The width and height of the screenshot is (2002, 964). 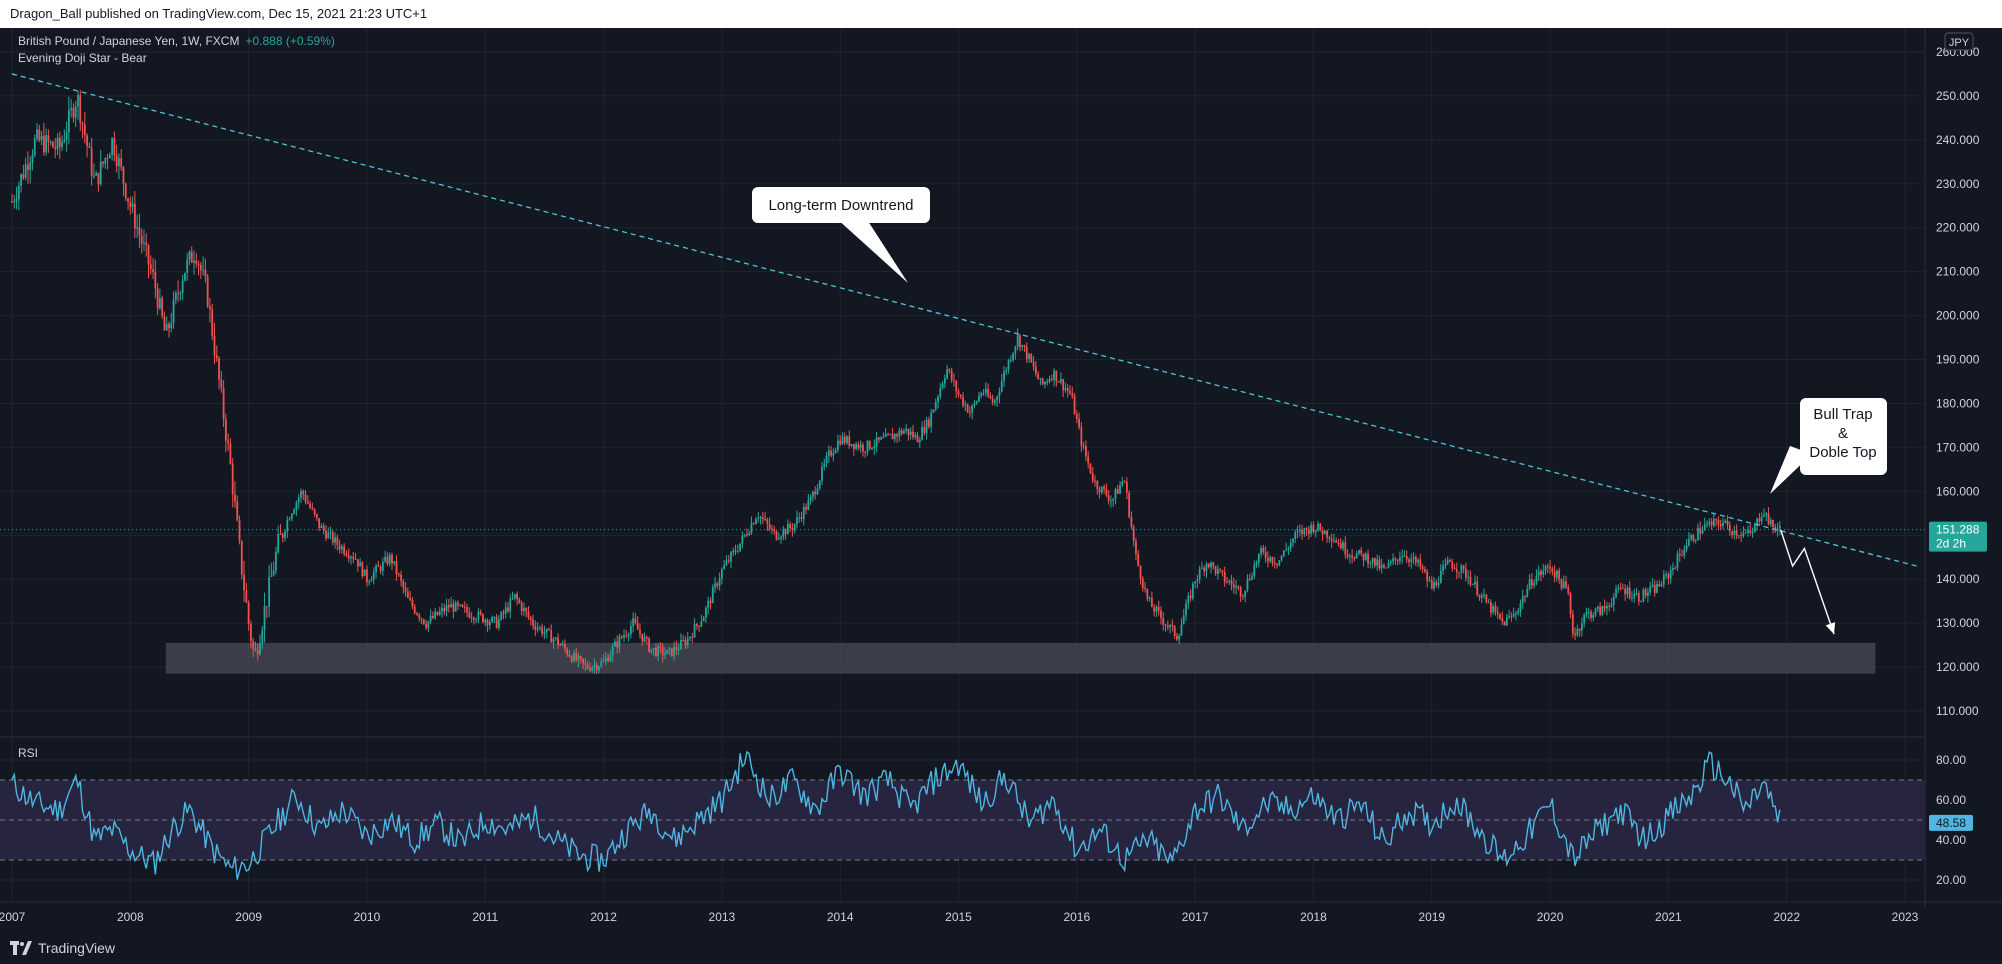 I want to click on price-tick-label: 180.000, so click(x=1958, y=403).